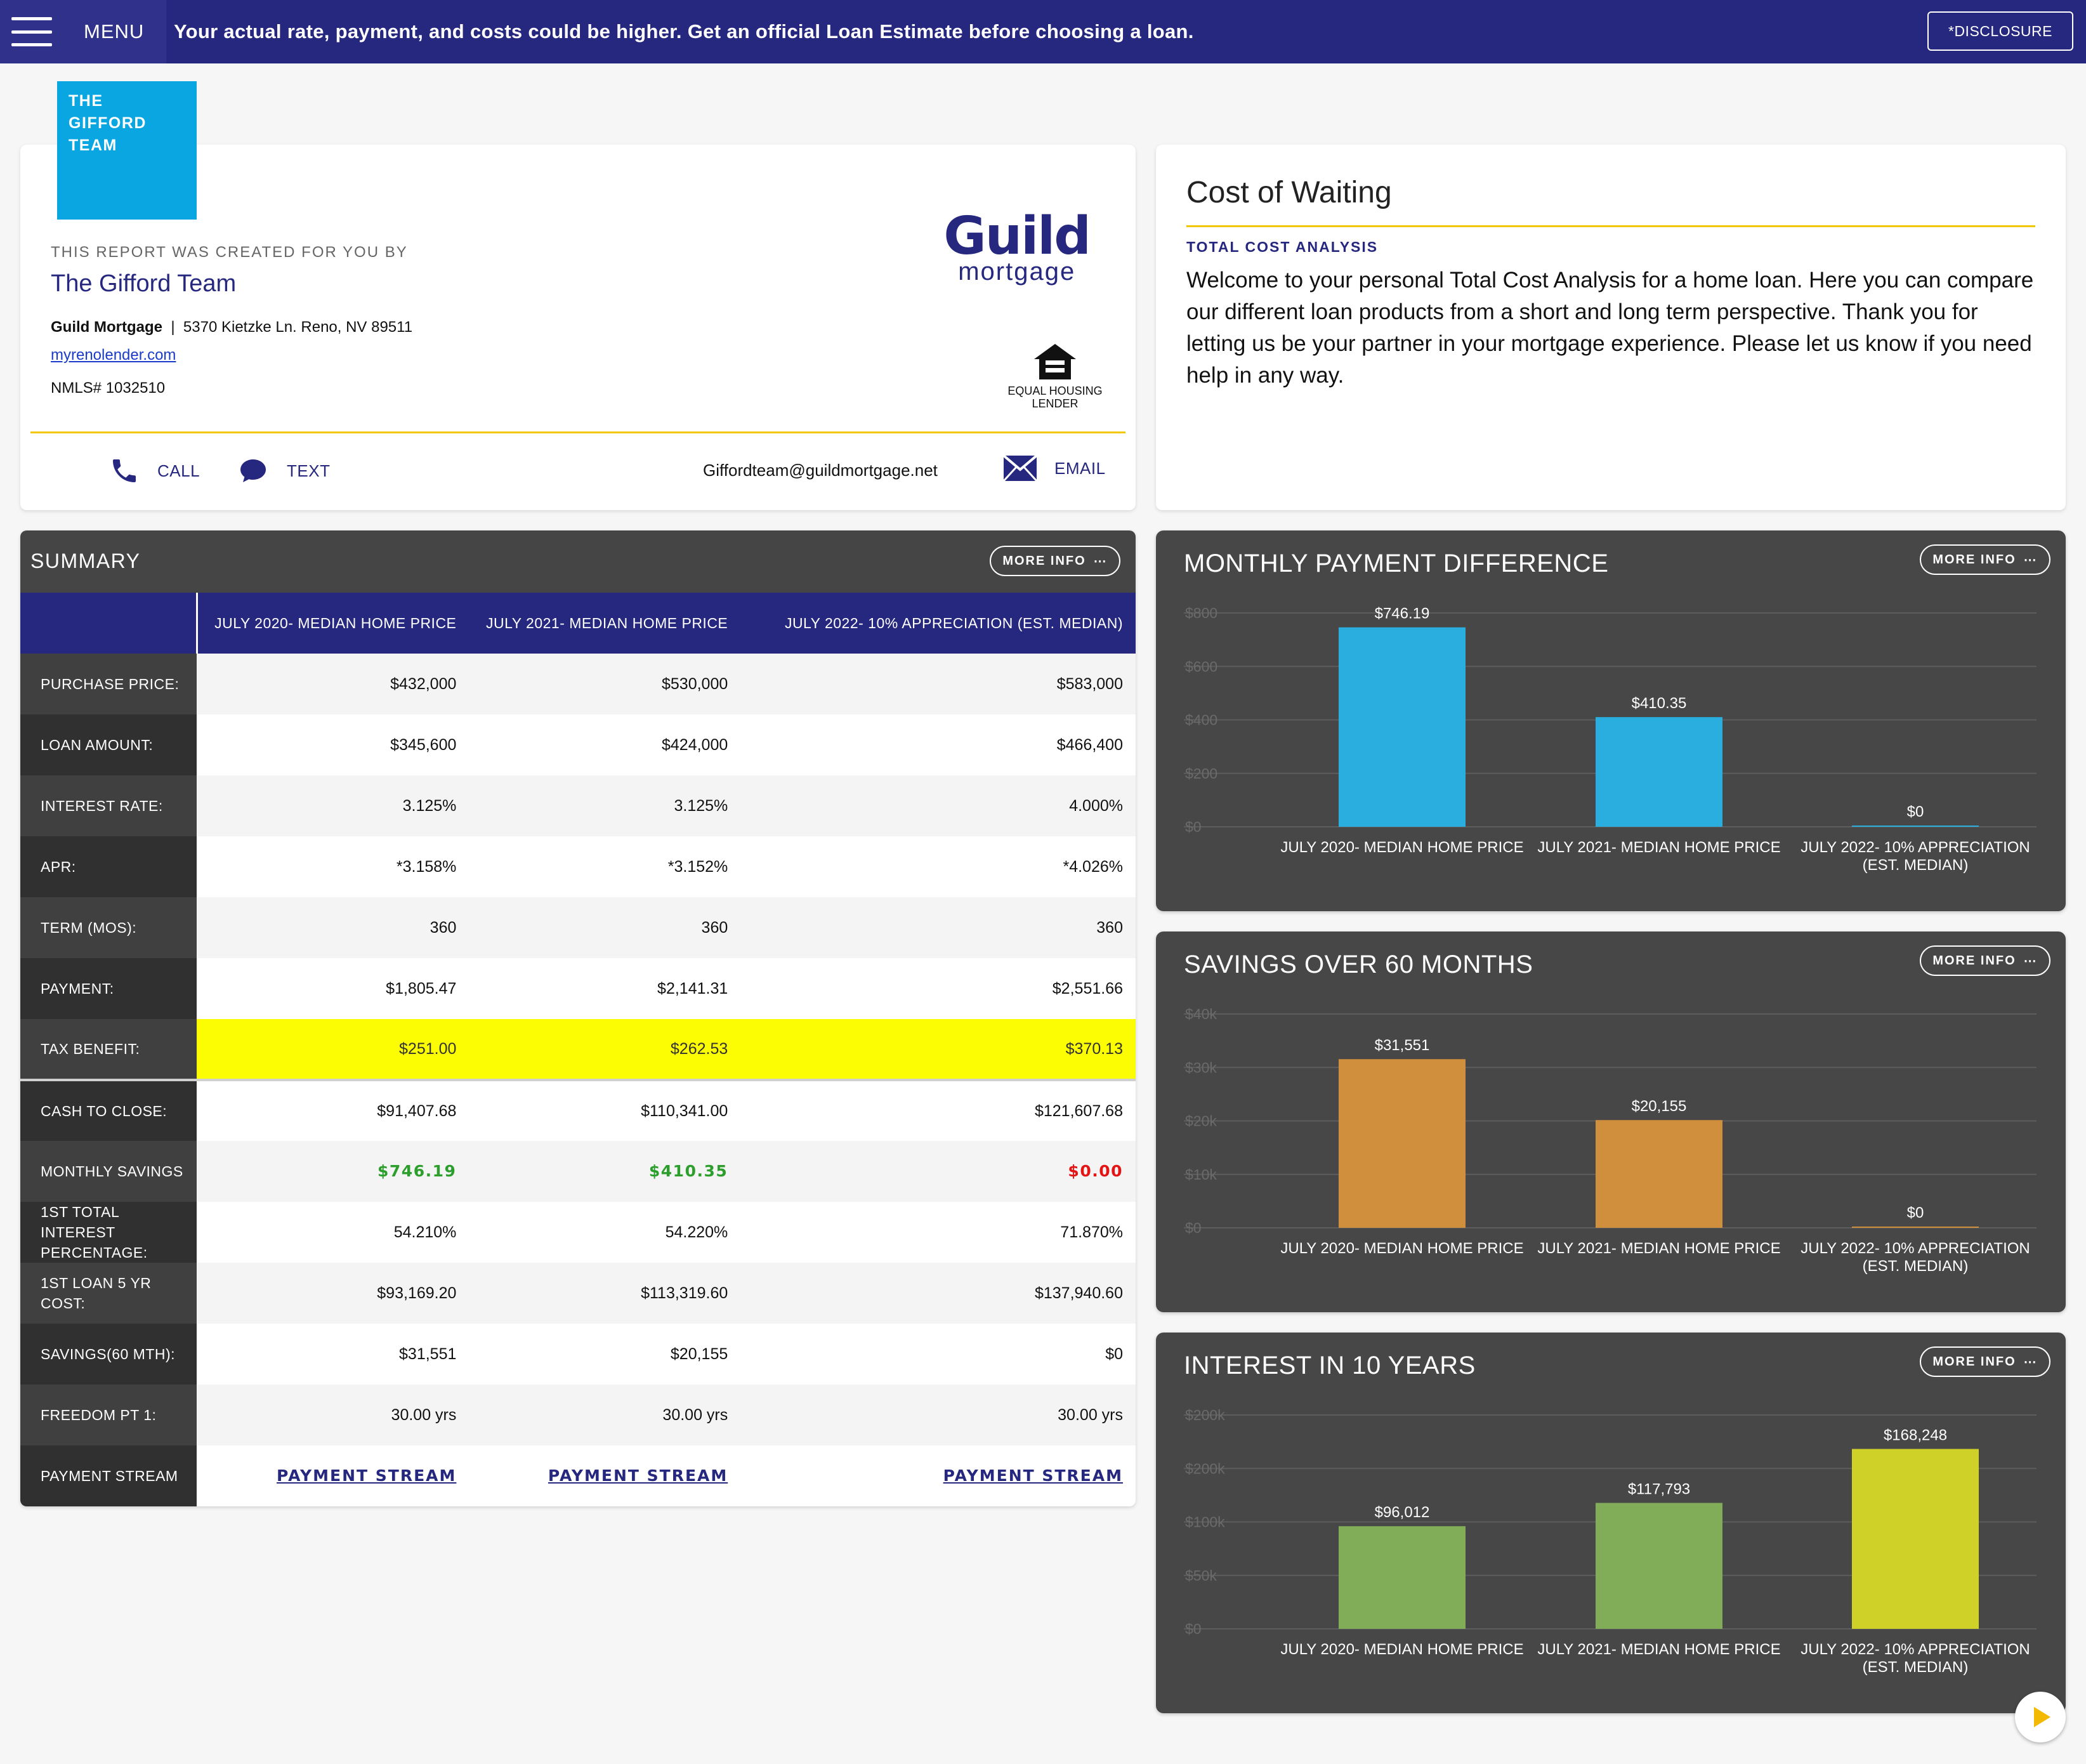 The width and height of the screenshot is (2086, 1764). I want to click on table-cell: 3.125%, so click(605, 805).